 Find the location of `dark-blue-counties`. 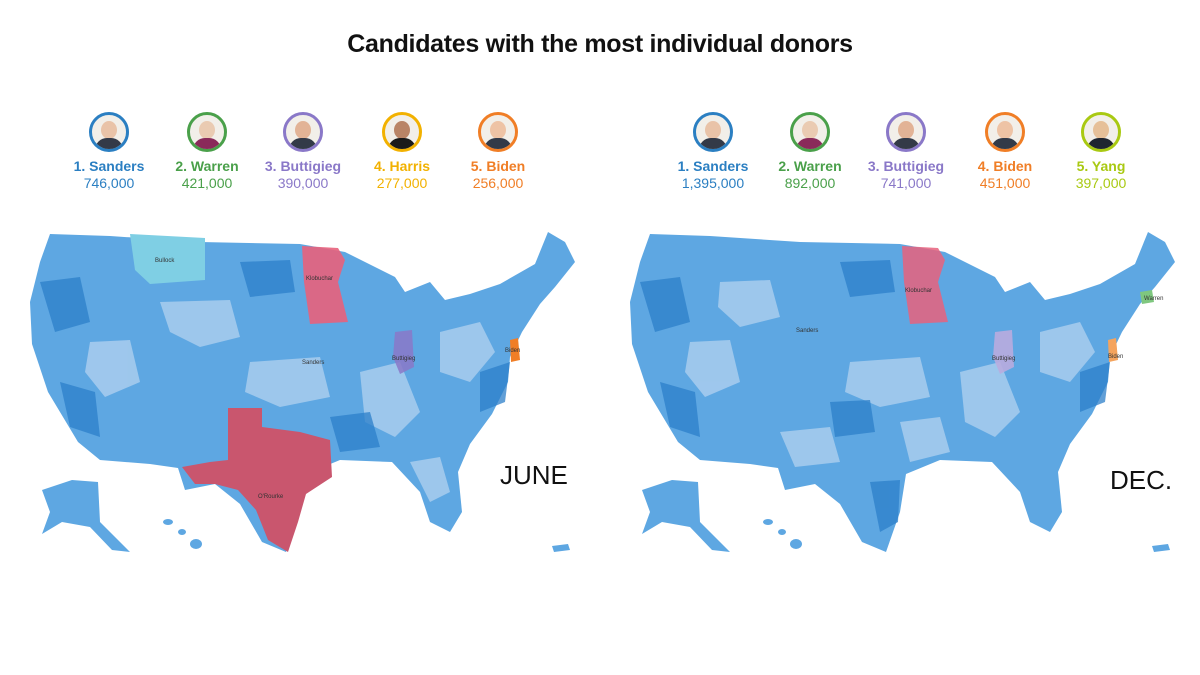

dark-blue-counties is located at coordinates (275, 356).